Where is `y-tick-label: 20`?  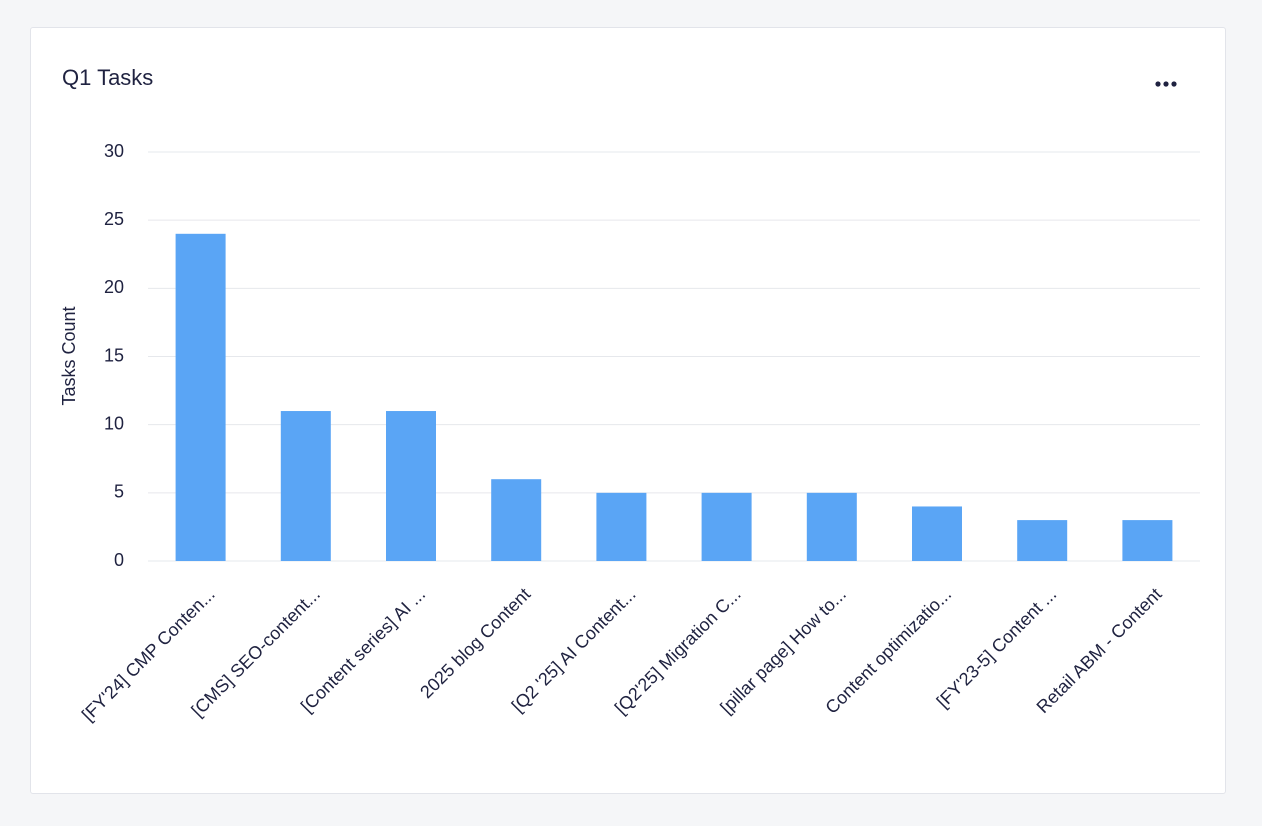
y-tick-label: 20 is located at coordinates (114, 287).